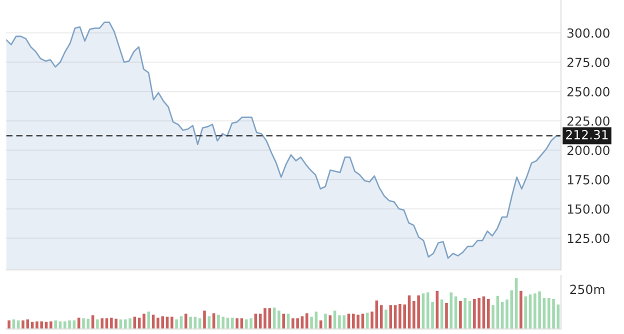 This screenshot has width=624, height=334. What do you see at coordinates (589, 209) in the screenshot?
I see `y-tick-label: 150.00` at bounding box center [589, 209].